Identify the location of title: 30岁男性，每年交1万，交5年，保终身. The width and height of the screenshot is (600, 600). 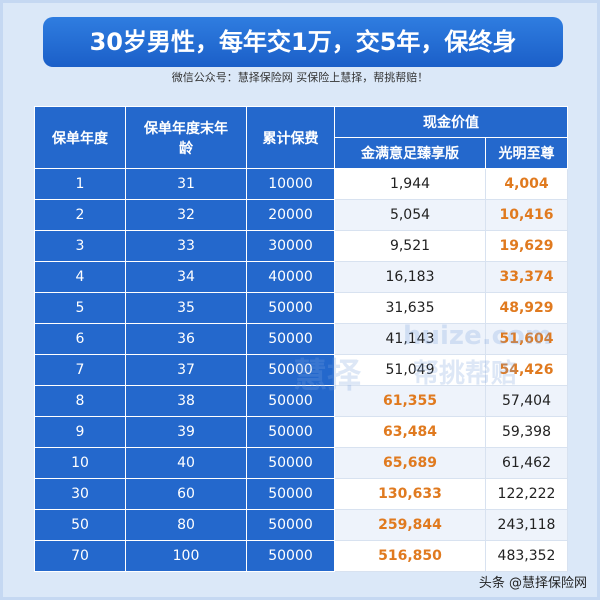
(303, 42).